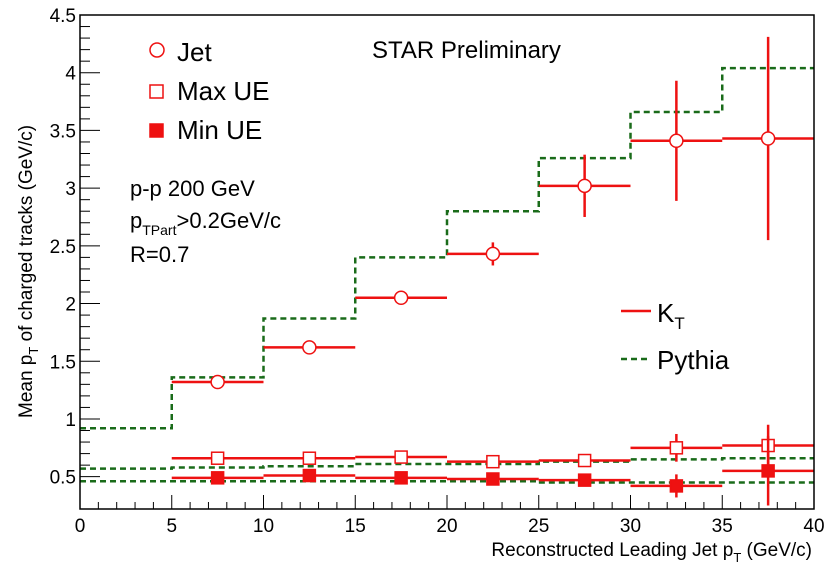 Image resolution: width=831 pixels, height=567 pixels. What do you see at coordinates (26, 236) in the screenshot?
I see `y-axis-title-tail: of charged tracks (GeV/c)` at bounding box center [26, 236].